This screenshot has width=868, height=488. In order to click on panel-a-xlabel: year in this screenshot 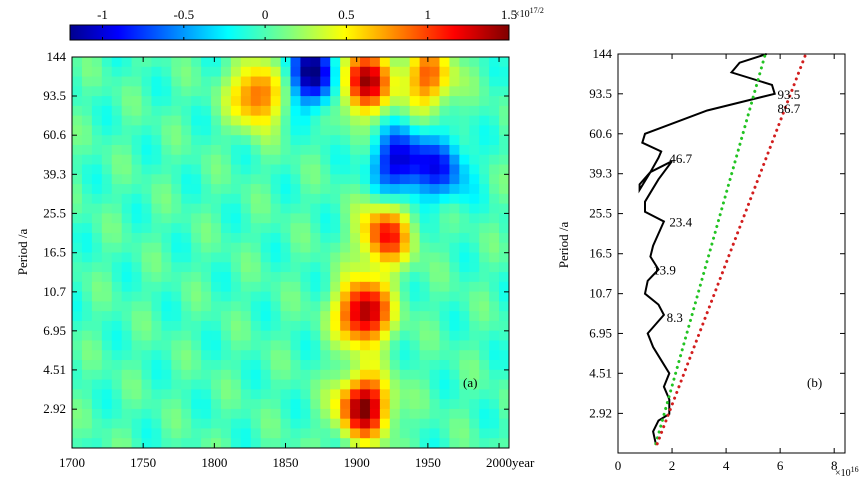, I will do `click(523, 462)`.